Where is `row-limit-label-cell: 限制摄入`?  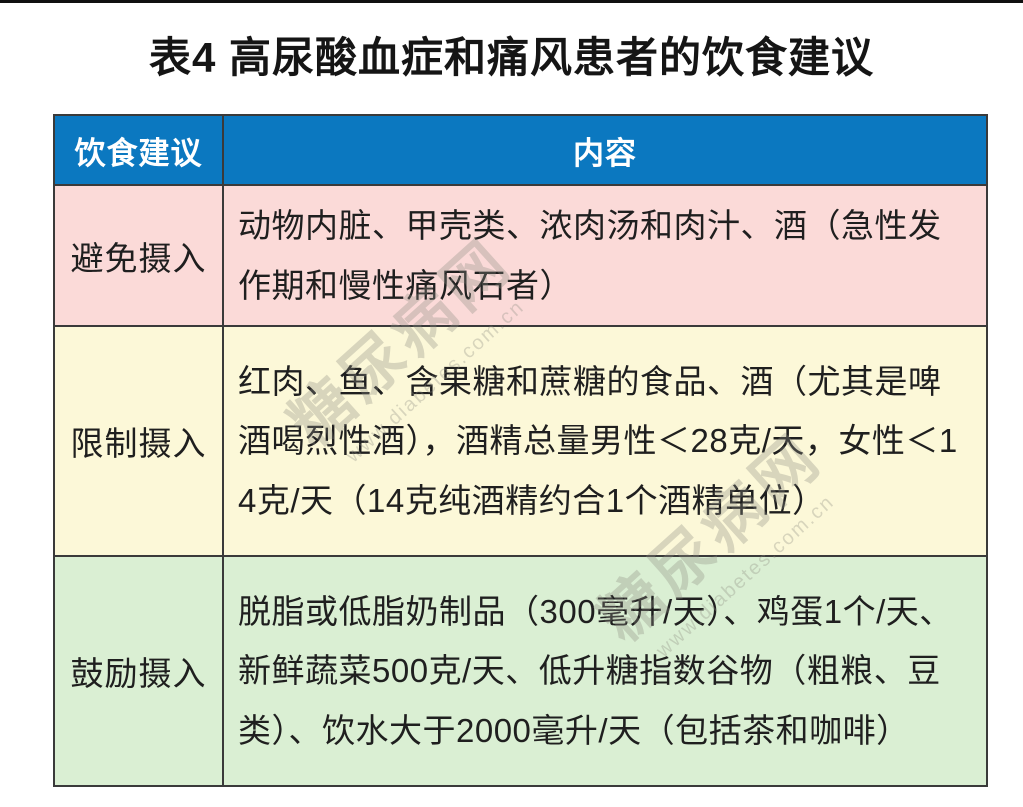
row-limit-label-cell: 限制摄入 is located at coordinates (139, 442).